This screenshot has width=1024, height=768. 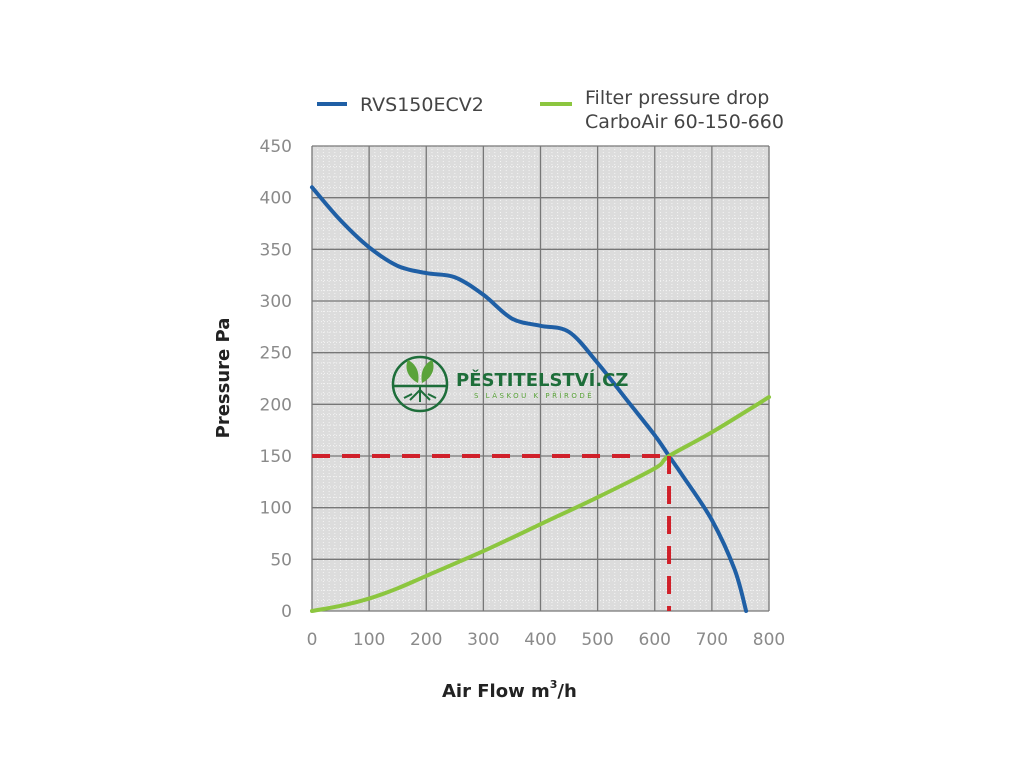 I want to click on legend-label-series-1: RVS150ECV2, so click(x=422, y=105).